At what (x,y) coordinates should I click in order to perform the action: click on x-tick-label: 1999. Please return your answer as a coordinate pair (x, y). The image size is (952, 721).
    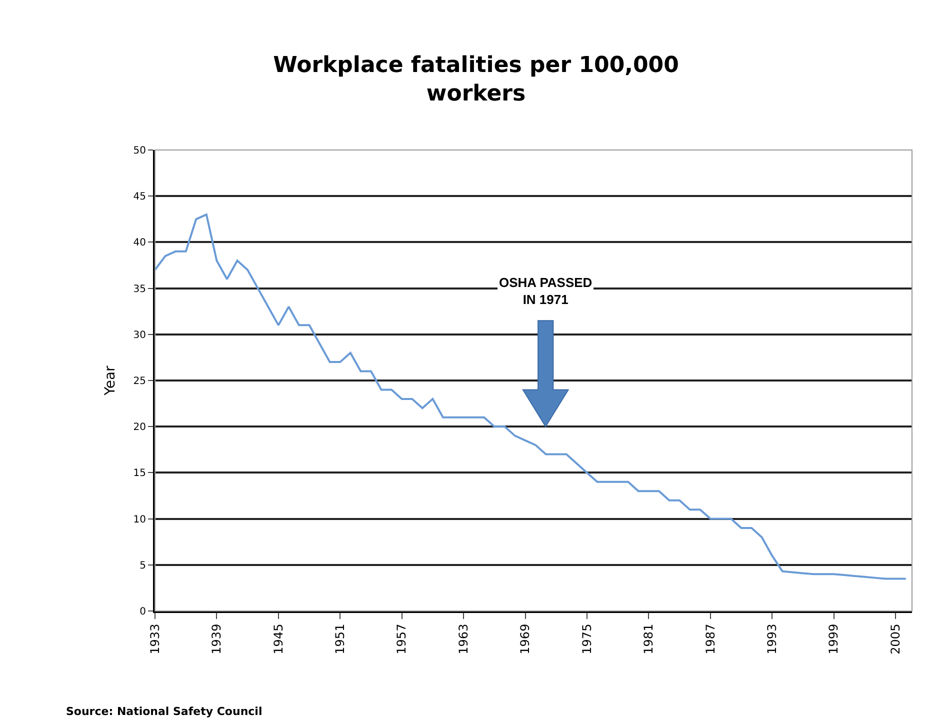
    Looking at the image, I should click on (833, 639).